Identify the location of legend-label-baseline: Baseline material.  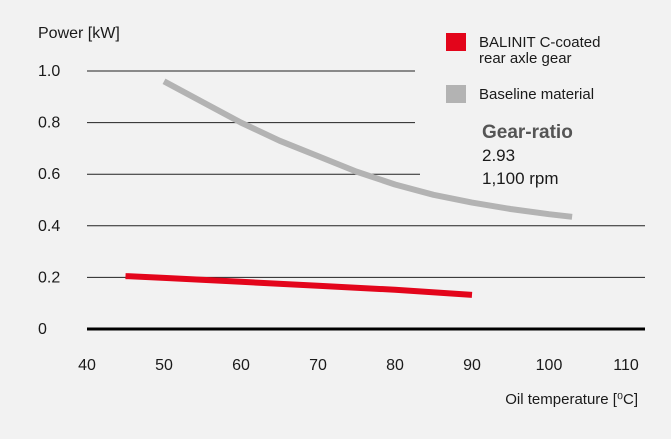
(536, 94).